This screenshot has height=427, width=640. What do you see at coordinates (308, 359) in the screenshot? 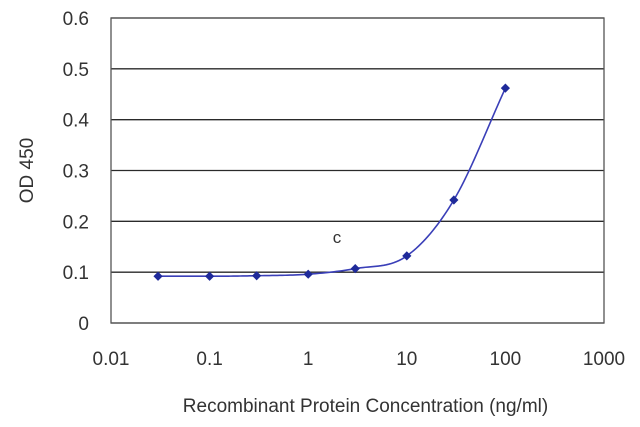
I see `x-tick-label: 1` at bounding box center [308, 359].